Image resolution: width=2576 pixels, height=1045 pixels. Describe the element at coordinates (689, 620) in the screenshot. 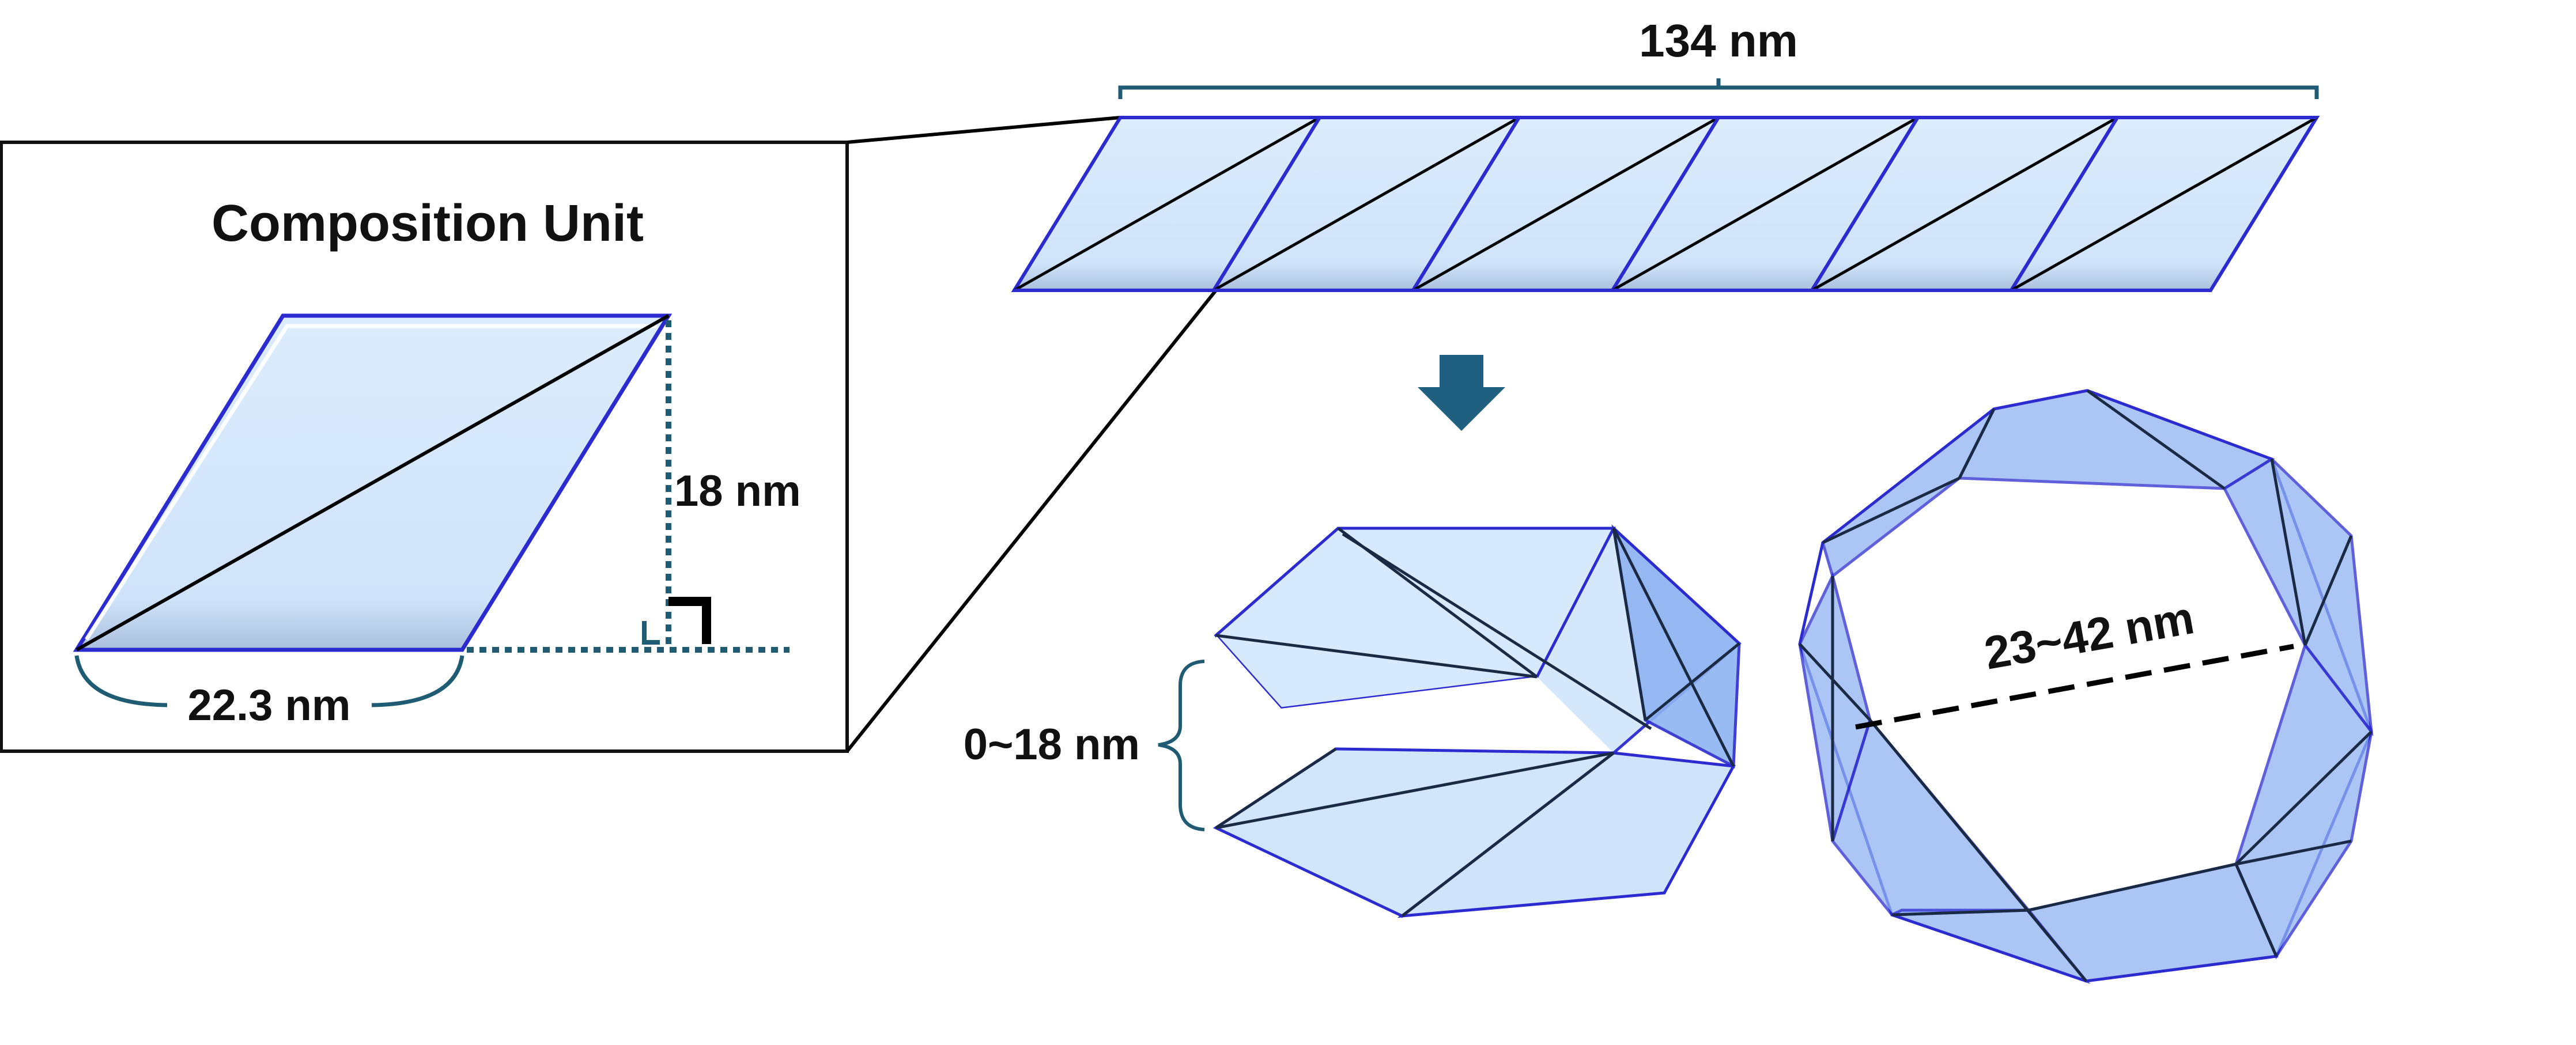

I see `right-angle-marker` at that location.